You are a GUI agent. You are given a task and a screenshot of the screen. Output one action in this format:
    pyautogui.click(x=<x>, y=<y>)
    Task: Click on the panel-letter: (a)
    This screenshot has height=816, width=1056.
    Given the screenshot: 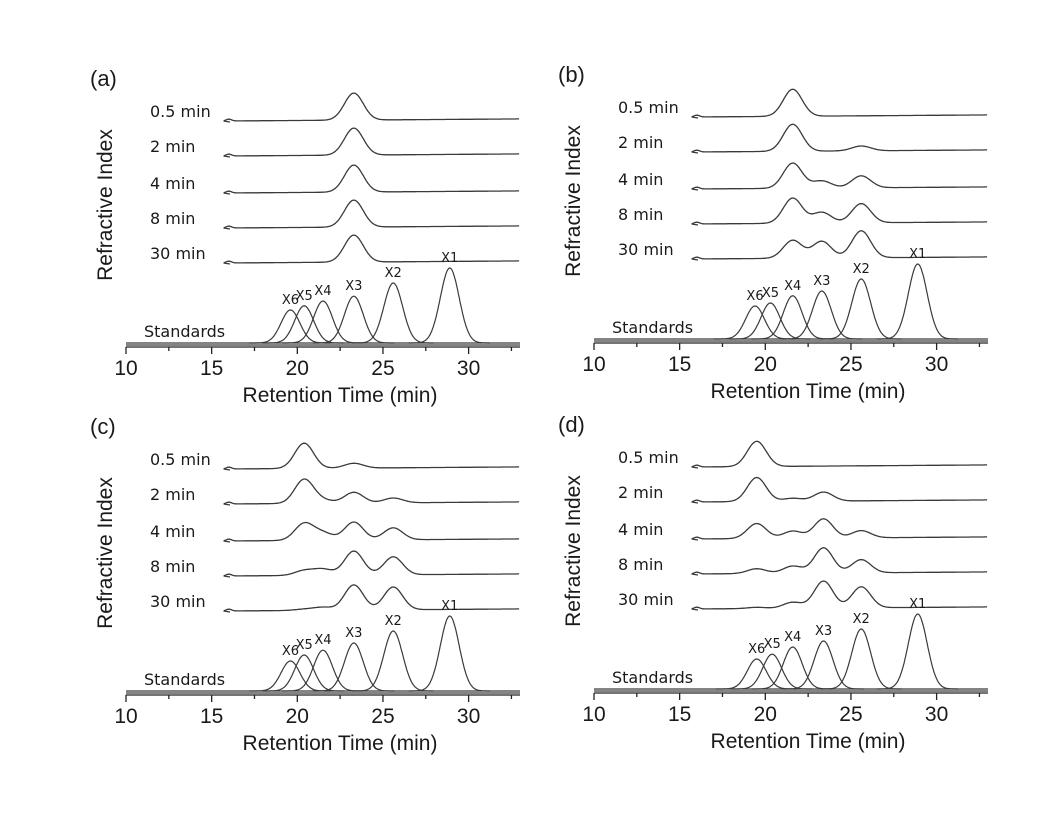 What is the action you would take?
    pyautogui.click(x=103, y=78)
    